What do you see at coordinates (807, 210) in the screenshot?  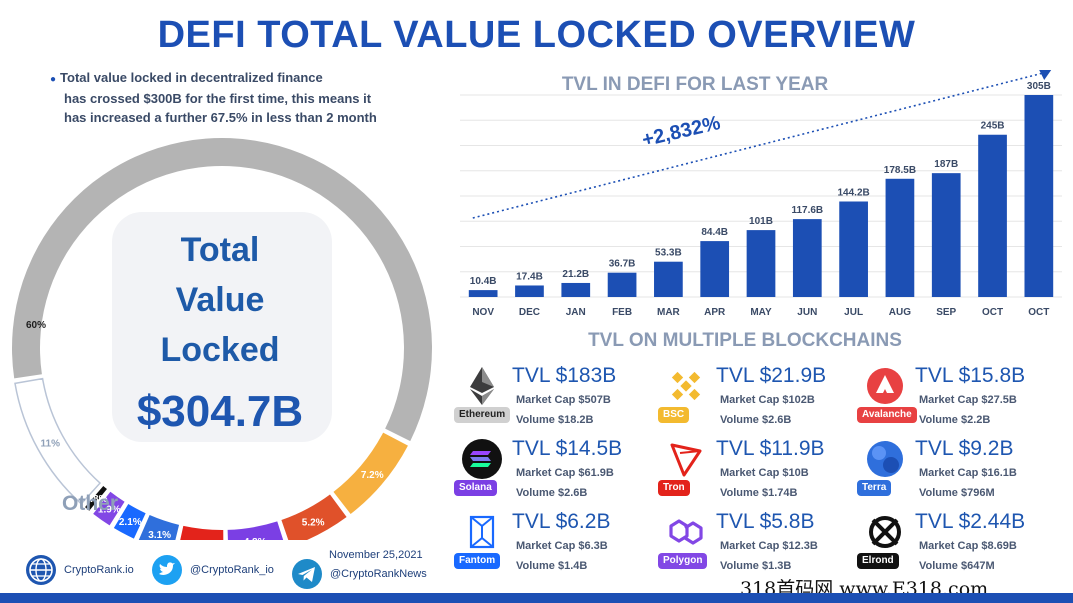 I see `bar-value-label: 117.6B` at bounding box center [807, 210].